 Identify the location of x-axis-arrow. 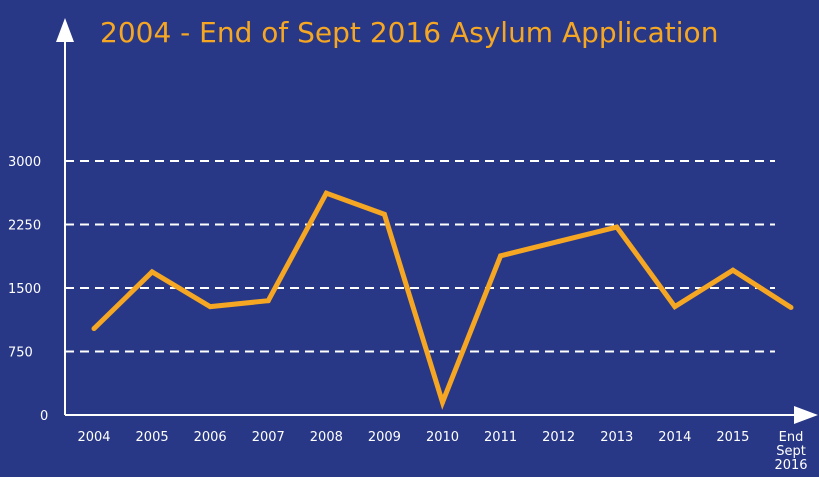
(806, 415).